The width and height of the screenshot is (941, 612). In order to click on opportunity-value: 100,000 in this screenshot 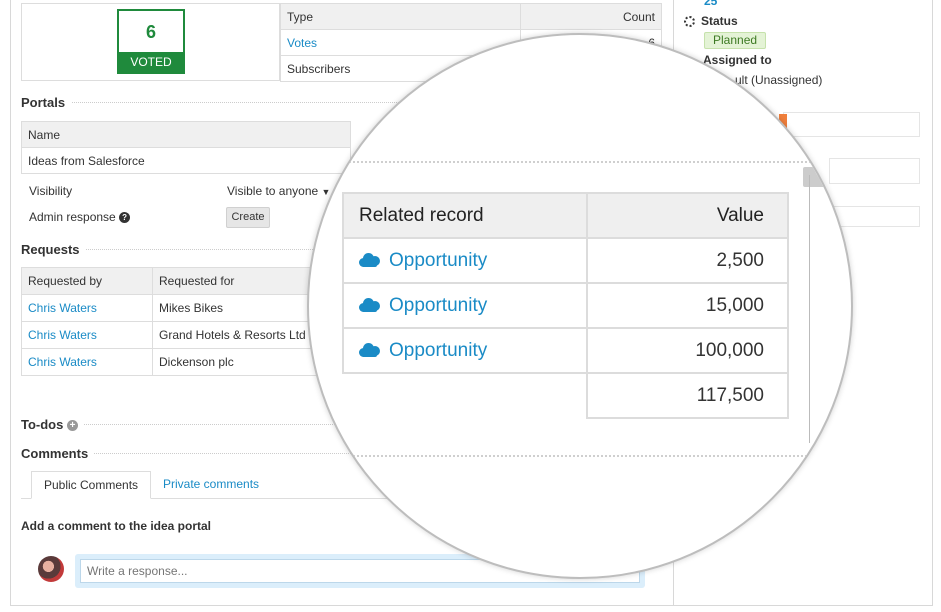, I will do `click(687, 350)`.